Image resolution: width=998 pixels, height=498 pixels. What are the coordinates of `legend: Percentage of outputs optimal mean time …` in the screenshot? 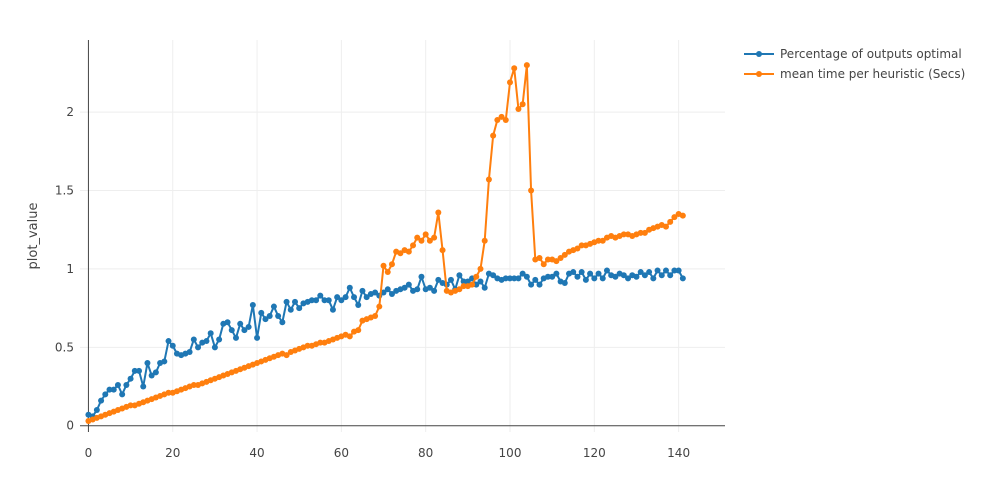 It's located at (854, 64).